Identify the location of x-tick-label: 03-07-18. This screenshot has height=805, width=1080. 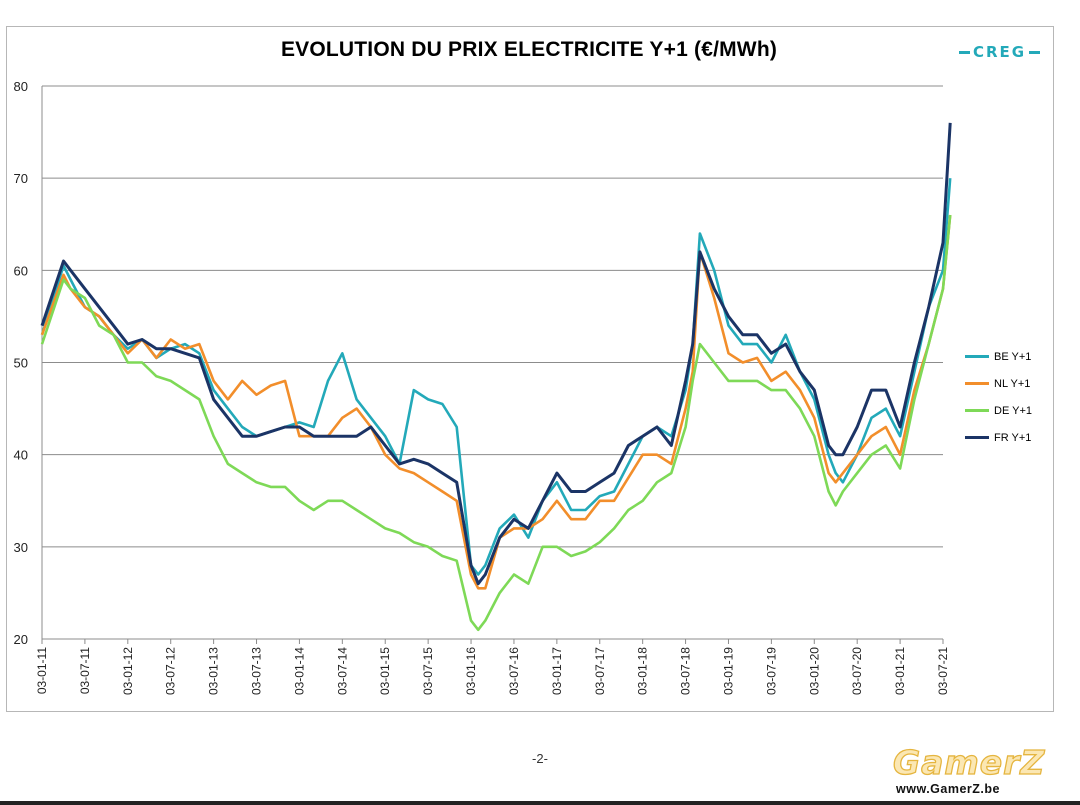
(686, 671).